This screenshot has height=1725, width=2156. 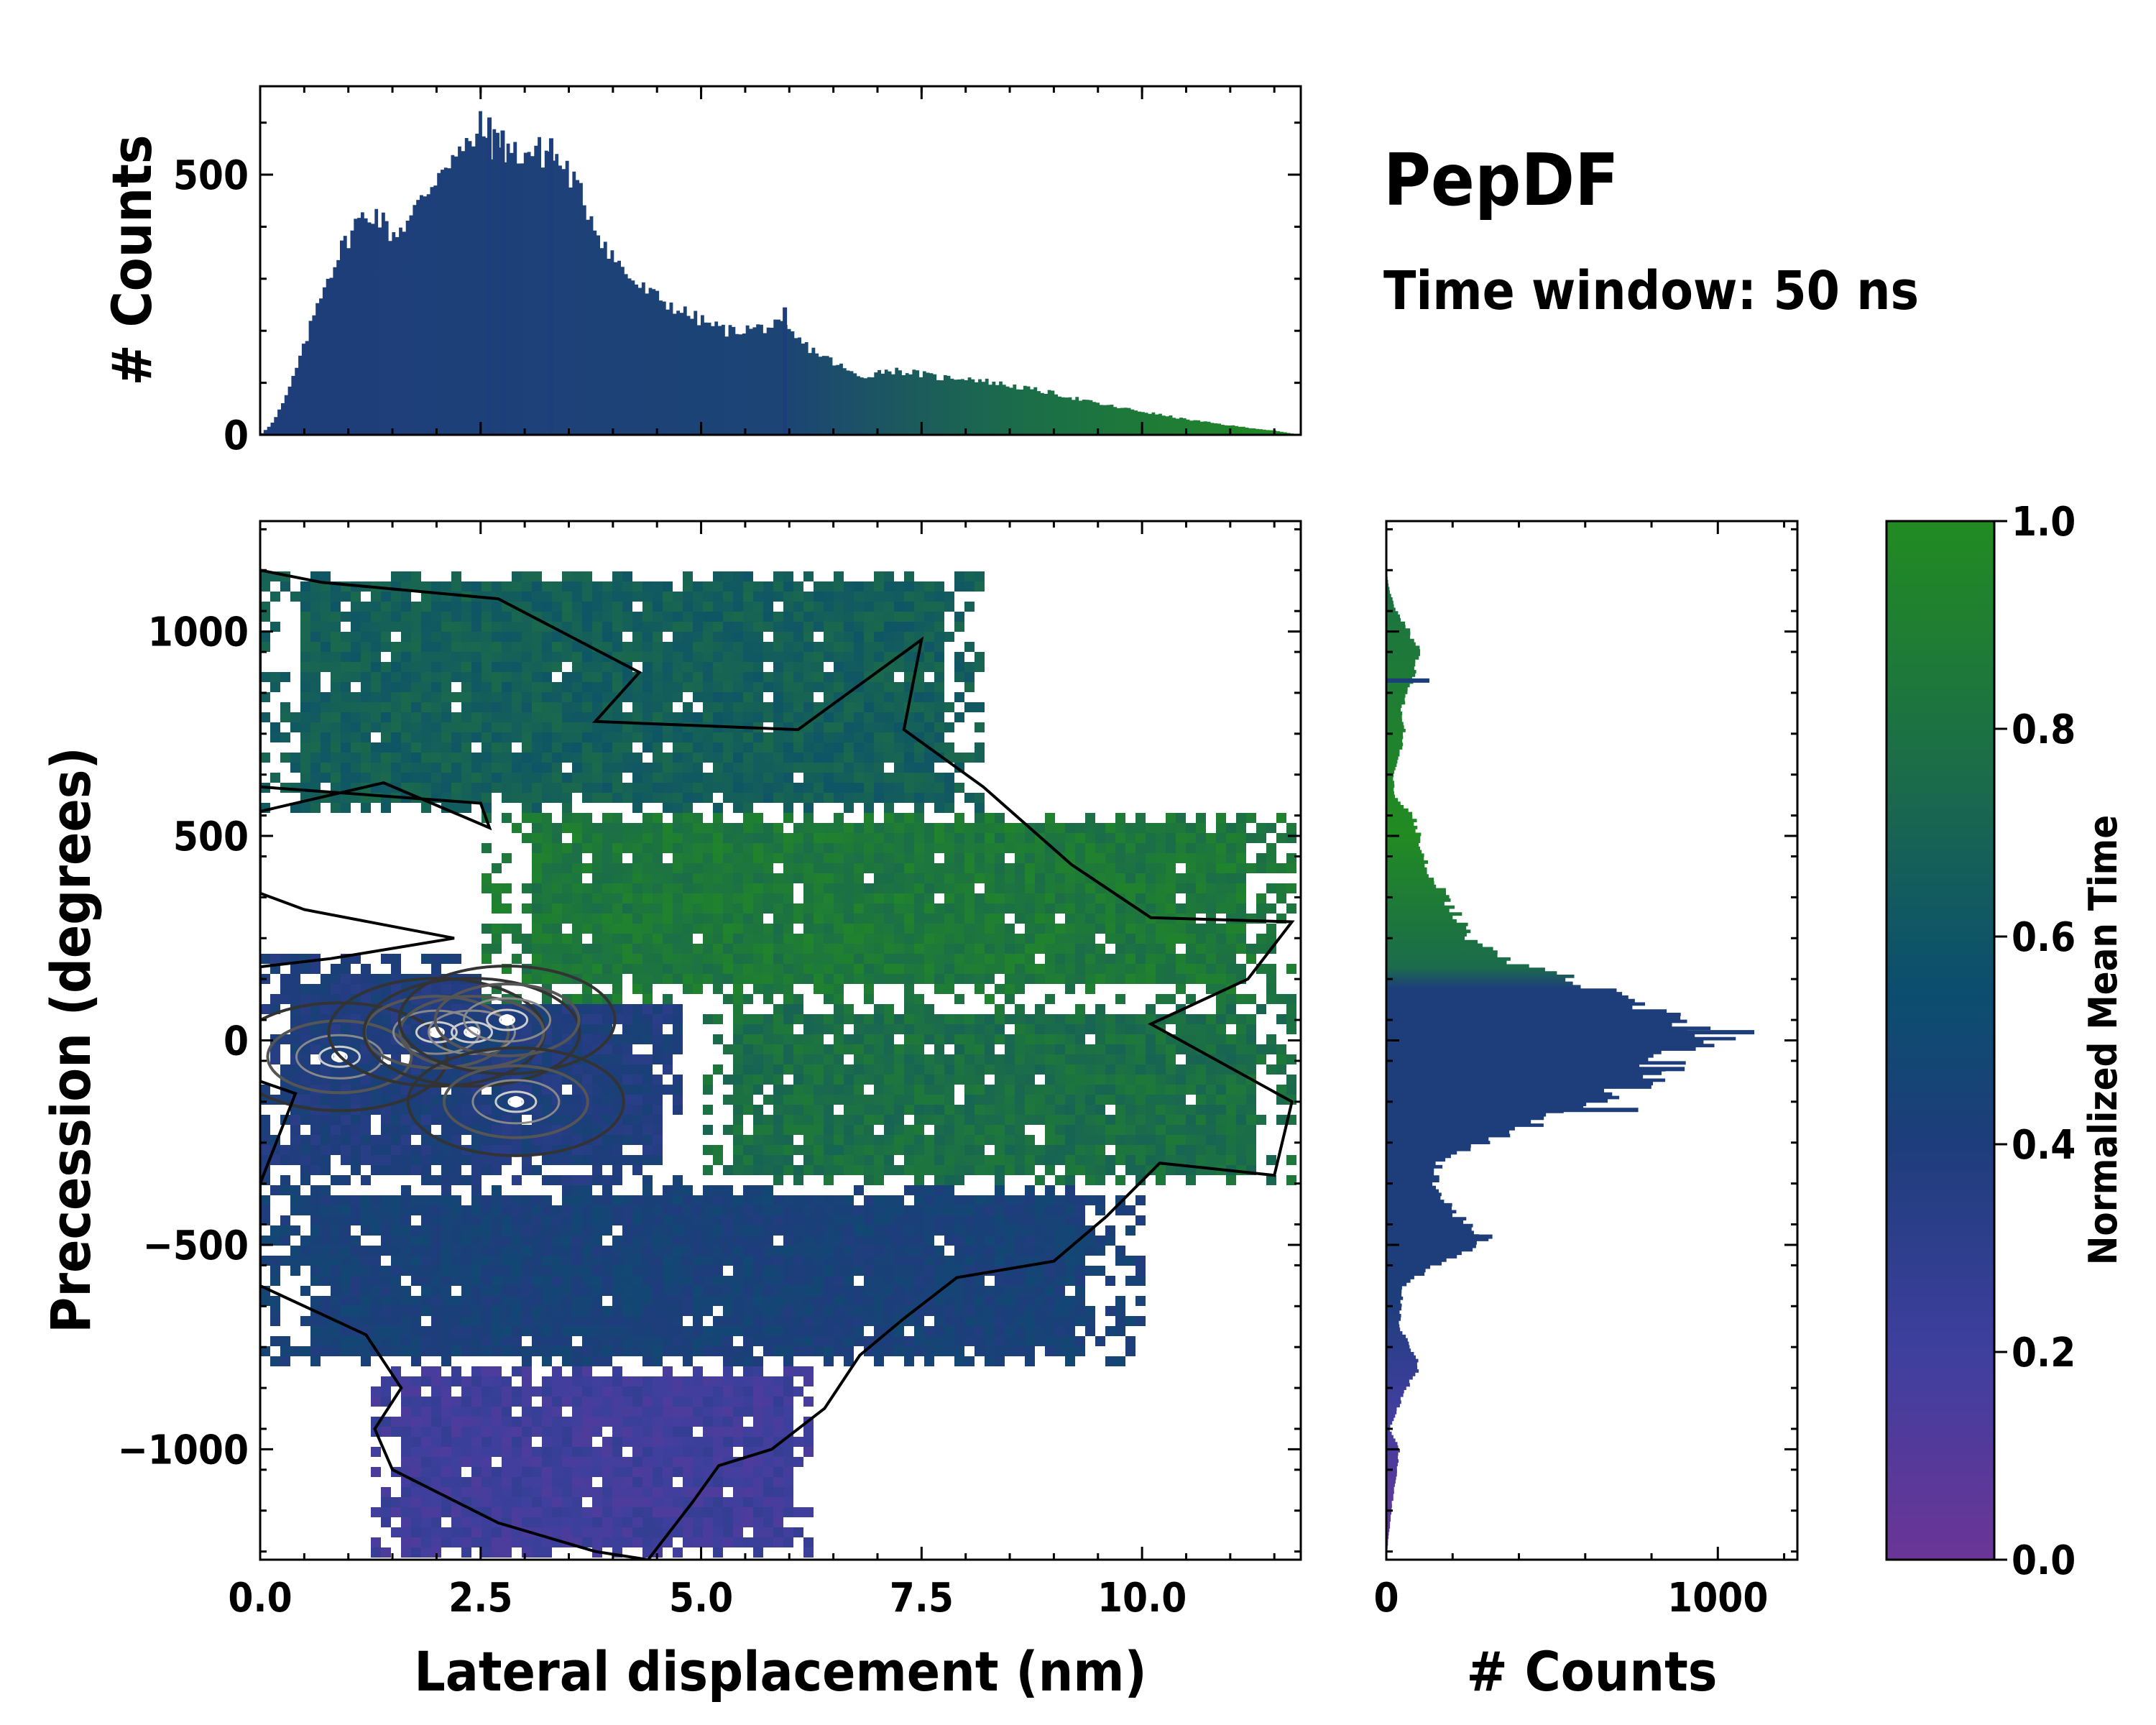 What do you see at coordinates (785, 371) in the screenshot?
I see `top-histogram-spike` at bounding box center [785, 371].